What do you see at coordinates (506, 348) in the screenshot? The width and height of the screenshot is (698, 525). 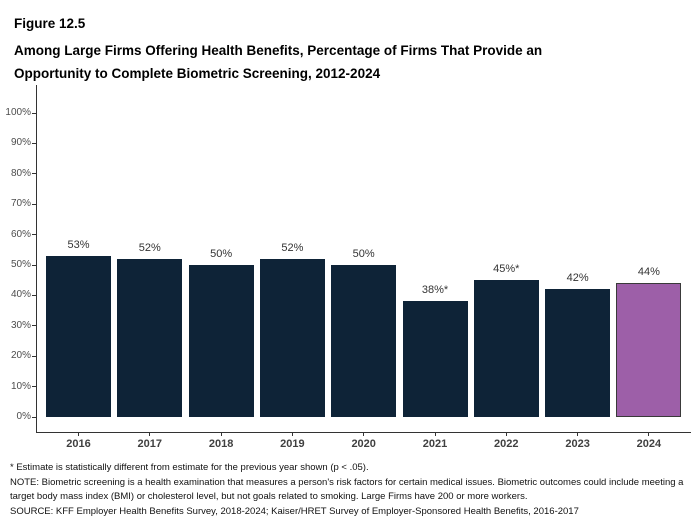 I see `bar-2022` at bounding box center [506, 348].